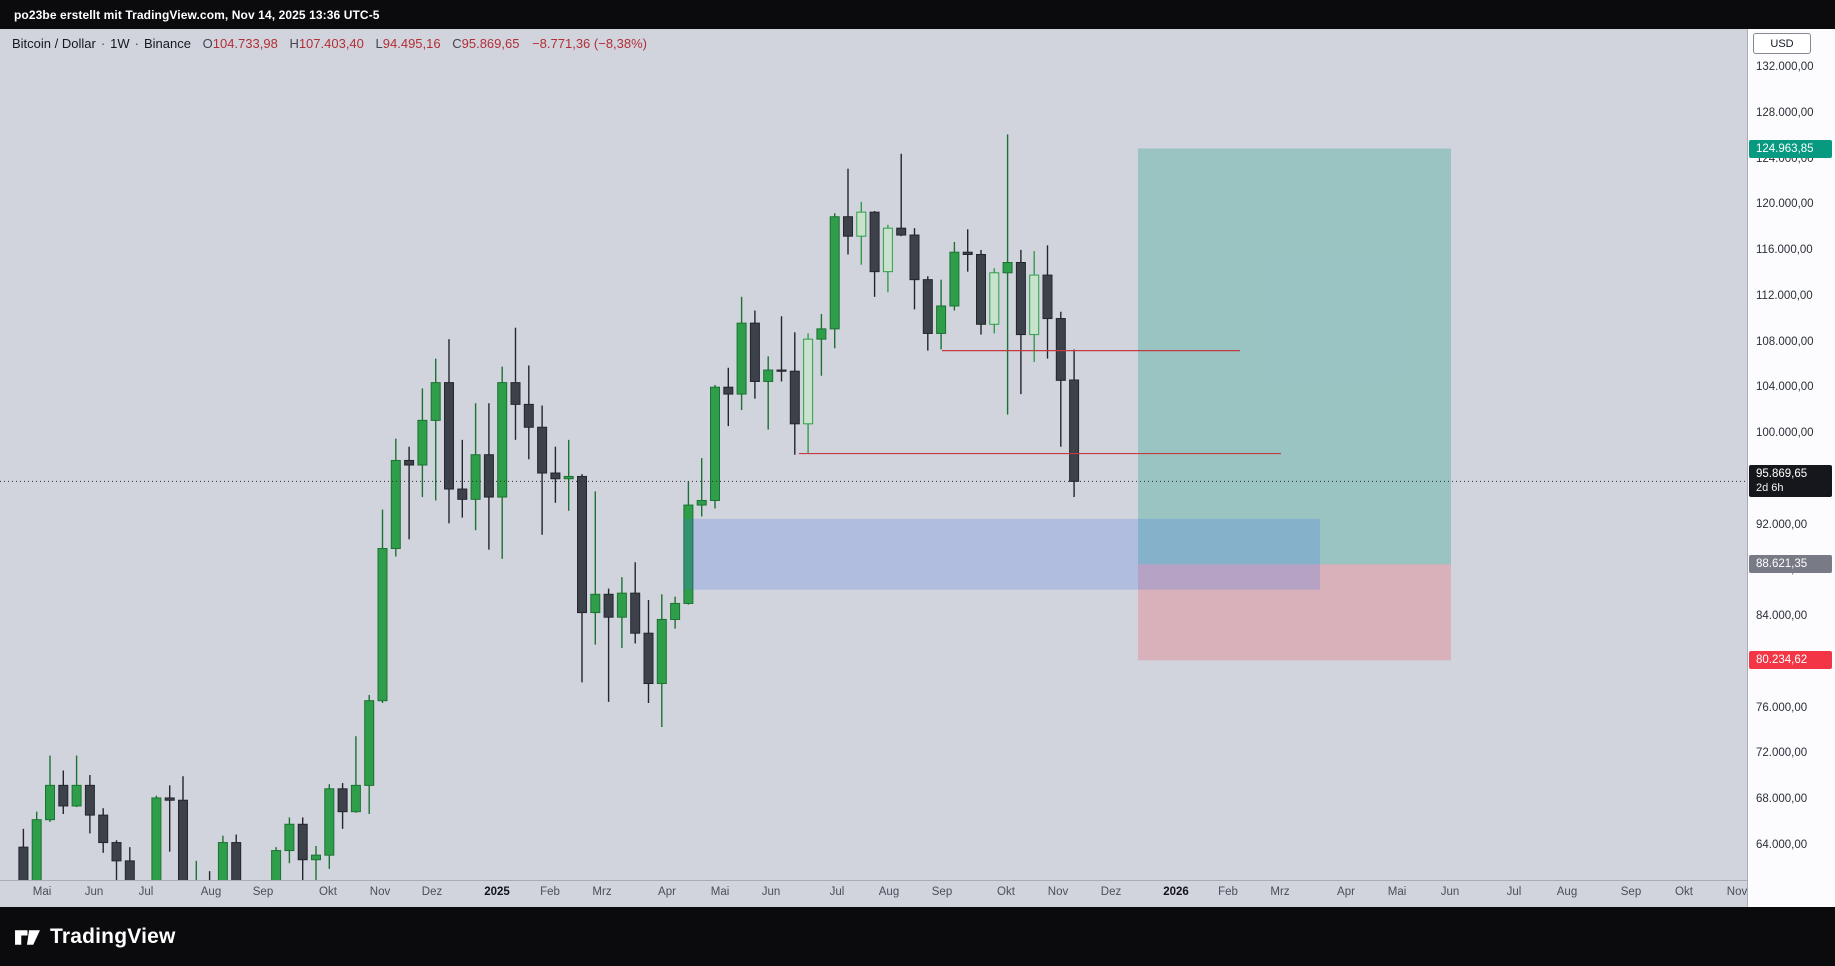  Describe the element at coordinates (120, 43) in the screenshot. I see `interval-label: 1W` at that location.